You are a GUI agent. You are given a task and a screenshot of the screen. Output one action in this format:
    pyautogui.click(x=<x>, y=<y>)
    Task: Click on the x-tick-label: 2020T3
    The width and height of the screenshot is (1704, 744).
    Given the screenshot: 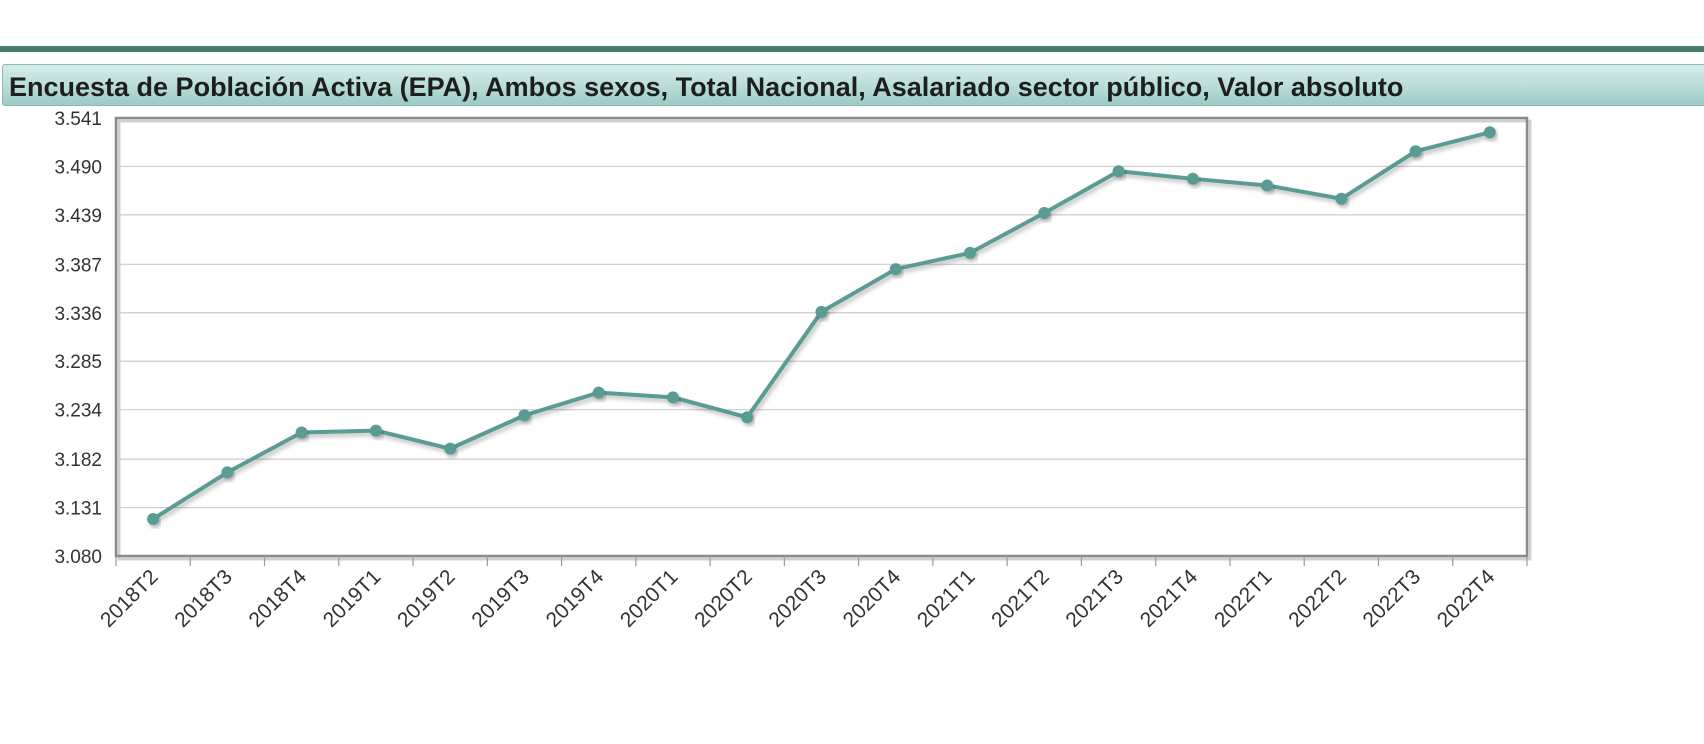 What is the action you would take?
    pyautogui.click(x=797, y=598)
    